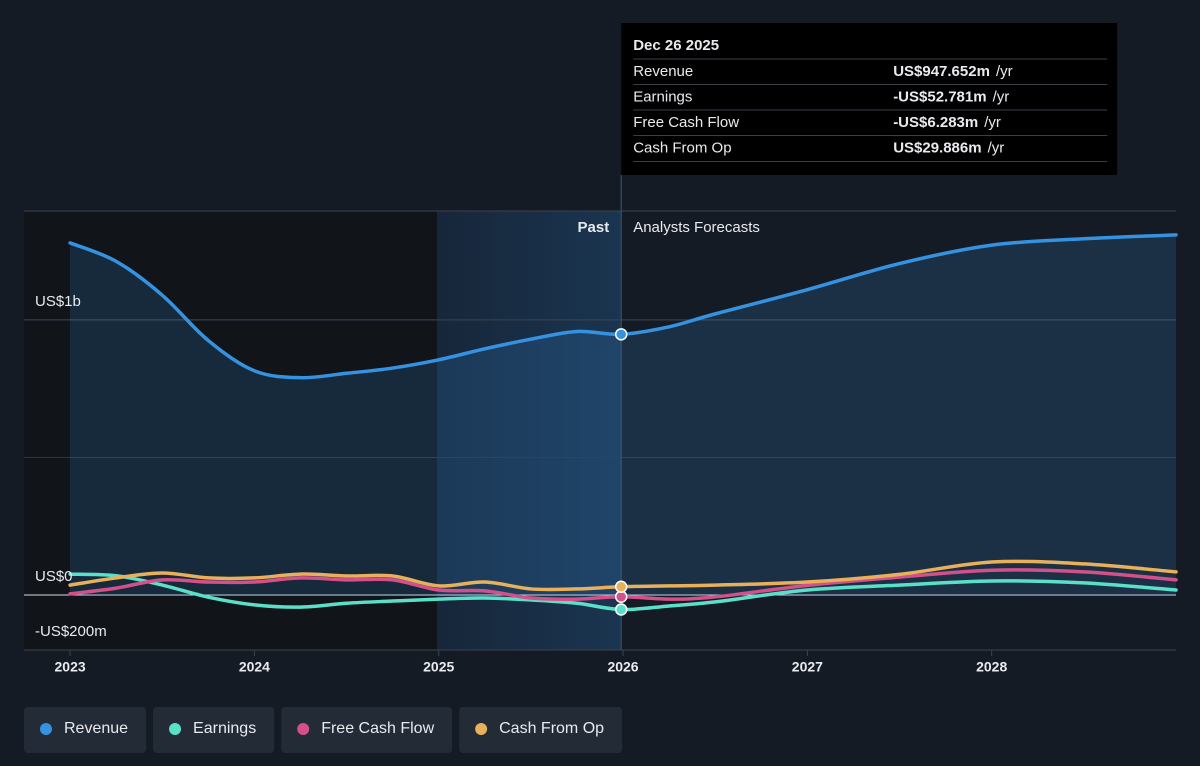  Describe the element at coordinates (937, 147) in the screenshot. I see `tooltip-value: US$29.886m` at that location.